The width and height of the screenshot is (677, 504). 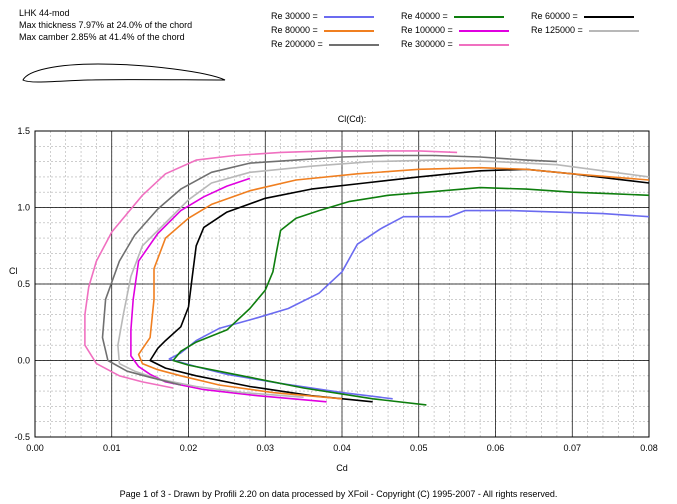 I want to click on legend-label: Re 200000 =, so click(x=297, y=44).